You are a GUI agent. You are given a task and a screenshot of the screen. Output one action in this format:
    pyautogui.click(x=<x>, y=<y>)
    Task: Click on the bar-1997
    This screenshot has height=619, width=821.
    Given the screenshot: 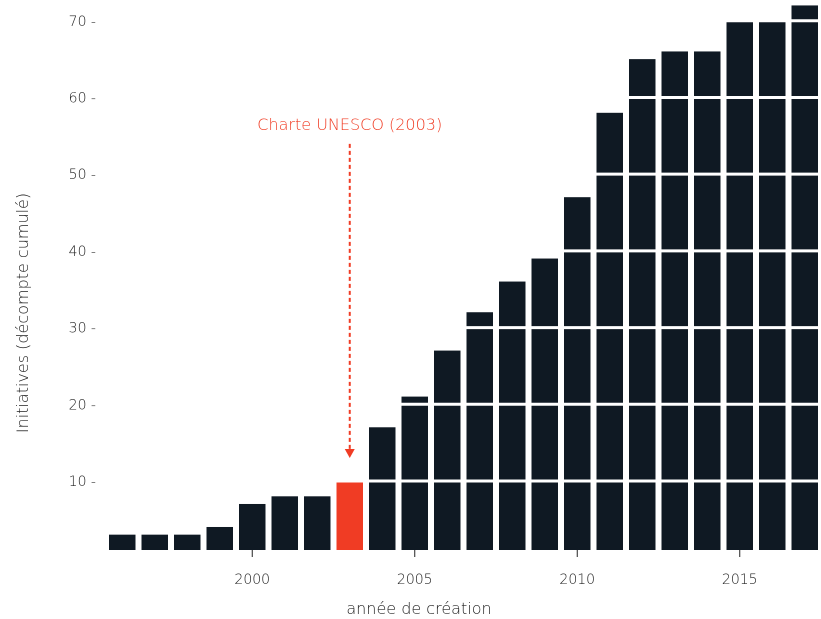 What is the action you would take?
    pyautogui.click(x=154, y=542)
    